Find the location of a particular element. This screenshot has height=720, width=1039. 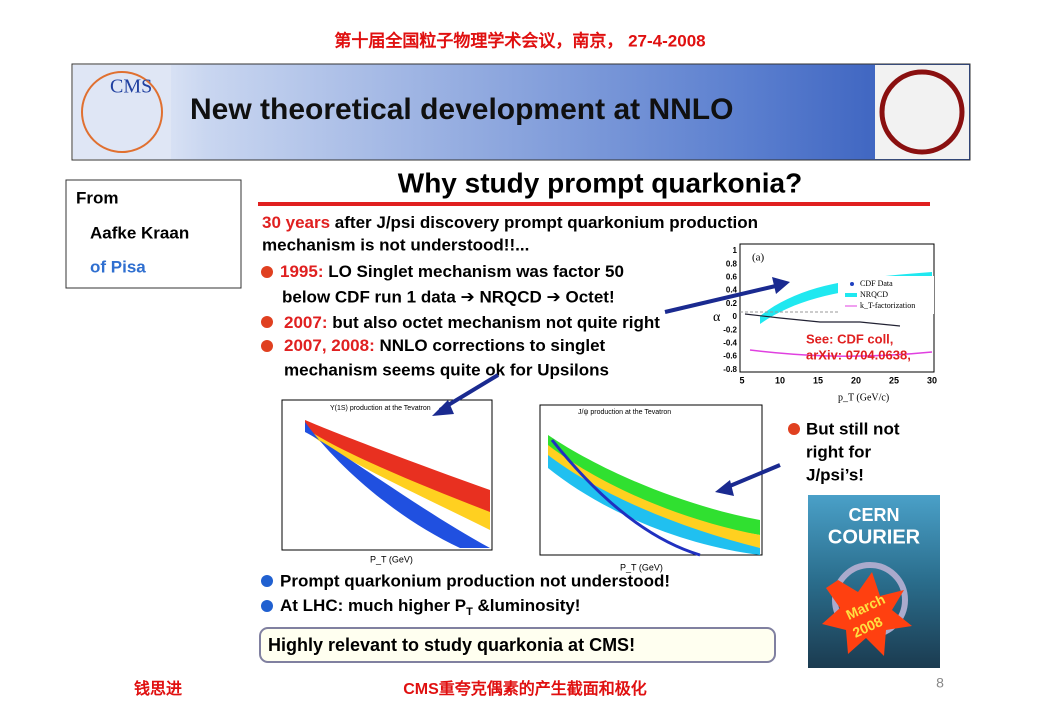

bottom-bullet-text: At LHC: much higher P is located at coordinates (373, 605).